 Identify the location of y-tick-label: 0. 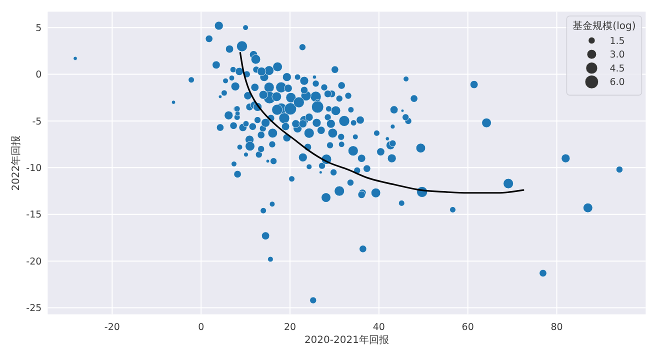
(39, 75).